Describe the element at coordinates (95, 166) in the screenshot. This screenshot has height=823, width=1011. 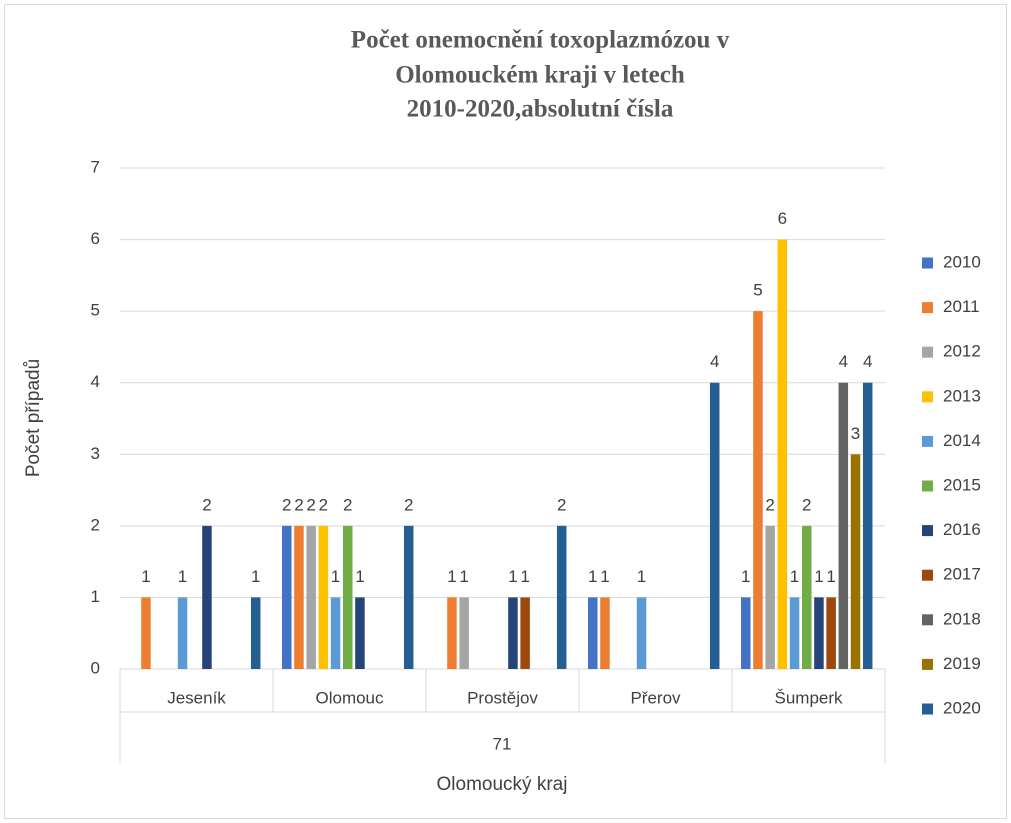
I see `y-tick-label: 7` at that location.